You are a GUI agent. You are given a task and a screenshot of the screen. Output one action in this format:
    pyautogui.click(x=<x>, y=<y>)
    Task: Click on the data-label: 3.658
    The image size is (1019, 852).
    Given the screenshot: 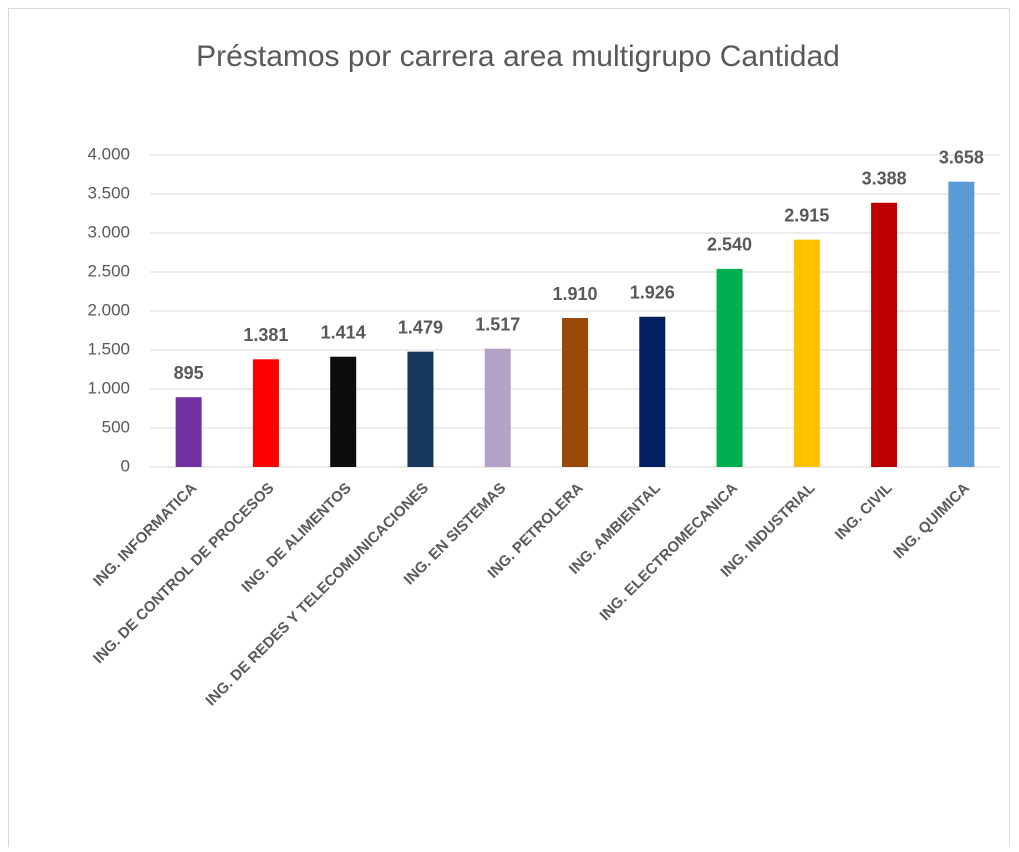 What is the action you would take?
    pyautogui.click(x=961, y=157)
    